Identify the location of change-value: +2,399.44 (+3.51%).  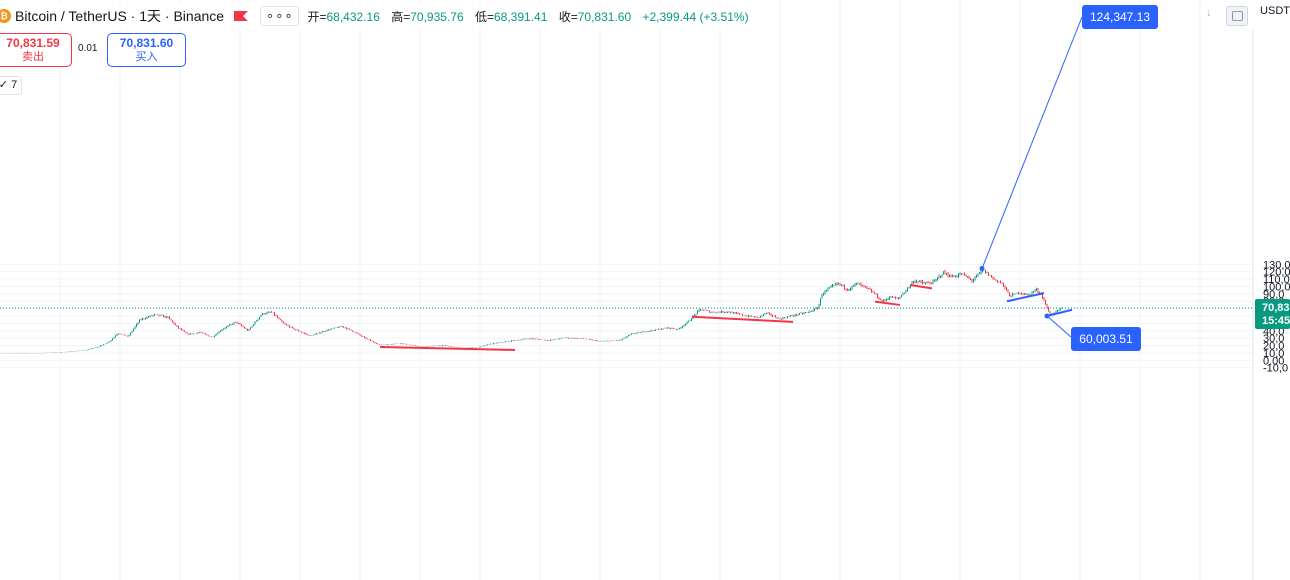
(695, 16).